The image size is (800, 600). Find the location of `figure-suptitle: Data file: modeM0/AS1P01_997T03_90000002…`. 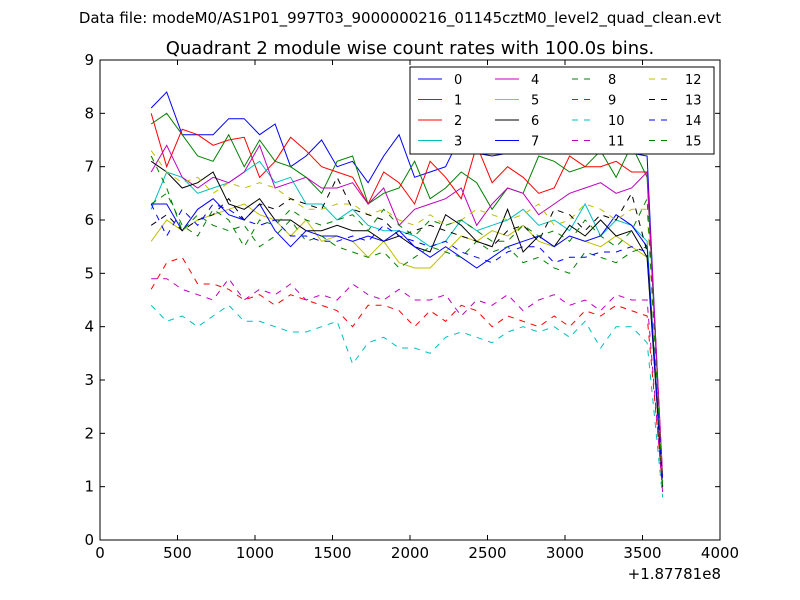

figure-suptitle: Data file: modeM0/AS1P01_997T03_90000002… is located at coordinates (400, 18).